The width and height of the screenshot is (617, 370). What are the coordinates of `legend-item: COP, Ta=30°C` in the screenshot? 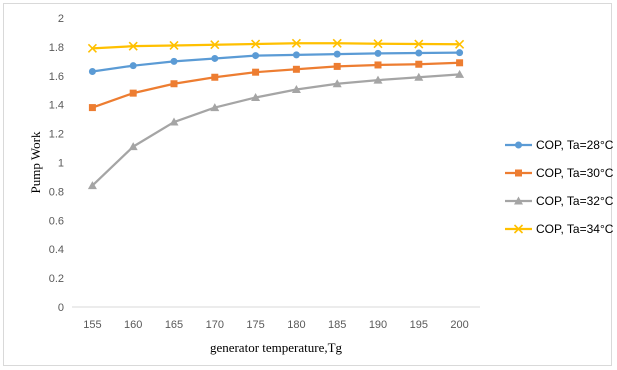 It's located at (559, 173).